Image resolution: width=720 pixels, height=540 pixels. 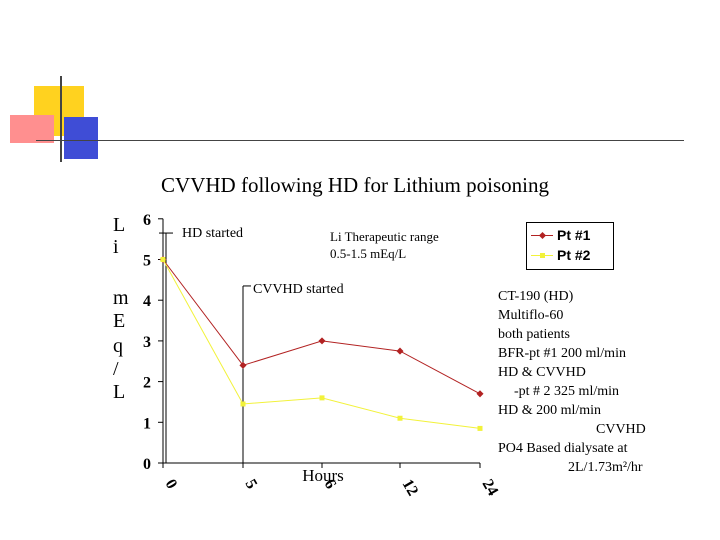 I want to click on cvvhd-started-annotation: CVVHD started, so click(x=298, y=289).